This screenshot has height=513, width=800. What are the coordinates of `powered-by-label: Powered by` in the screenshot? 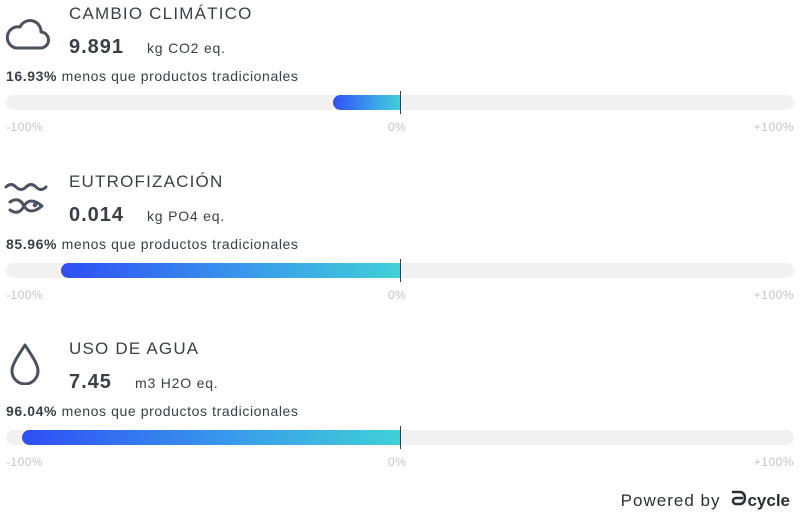 It's located at (670, 500).